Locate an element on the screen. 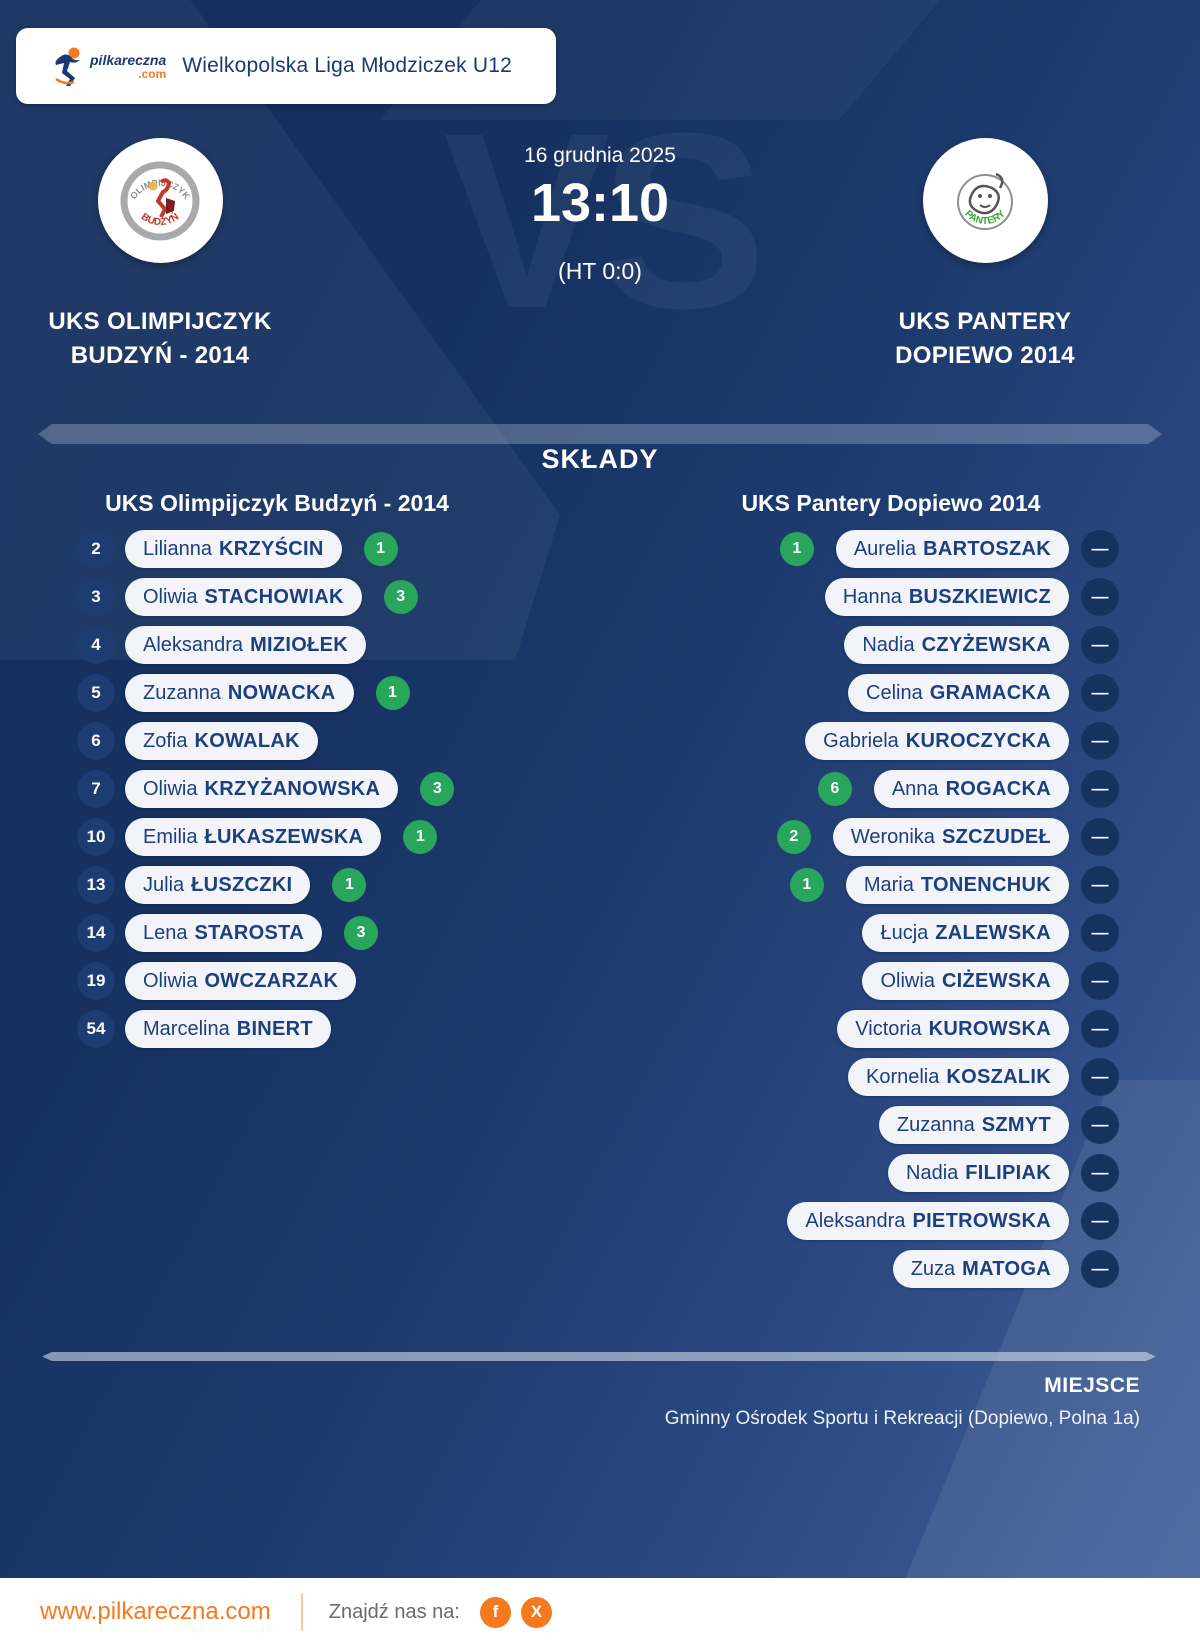 The image size is (1200, 1646). player-first-name: Zuzanna is located at coordinates (182, 692).